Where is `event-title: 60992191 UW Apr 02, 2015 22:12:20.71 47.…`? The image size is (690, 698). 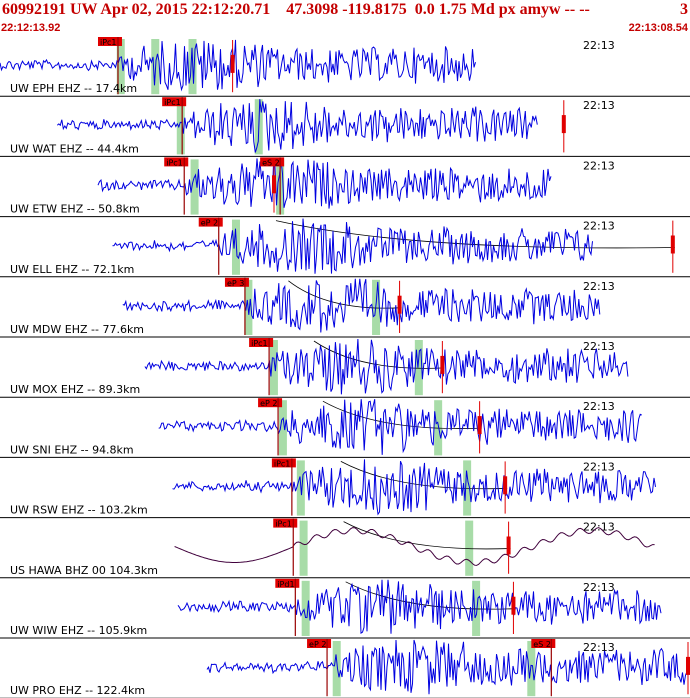
event-title: 60992191 UW Apr 02, 2015 22:12:20.71 47.… is located at coordinates (296, 9).